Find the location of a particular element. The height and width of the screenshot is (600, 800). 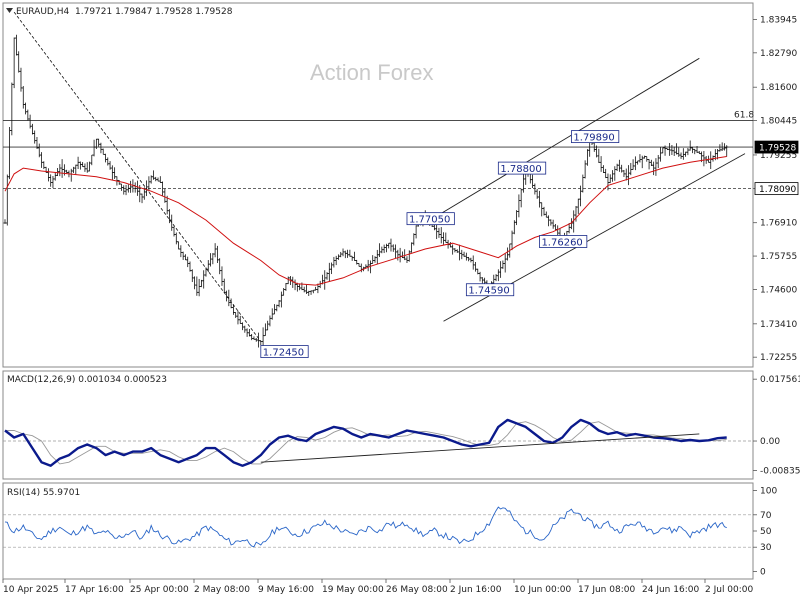

rsi-y-tick: 0 is located at coordinates (763, 573).